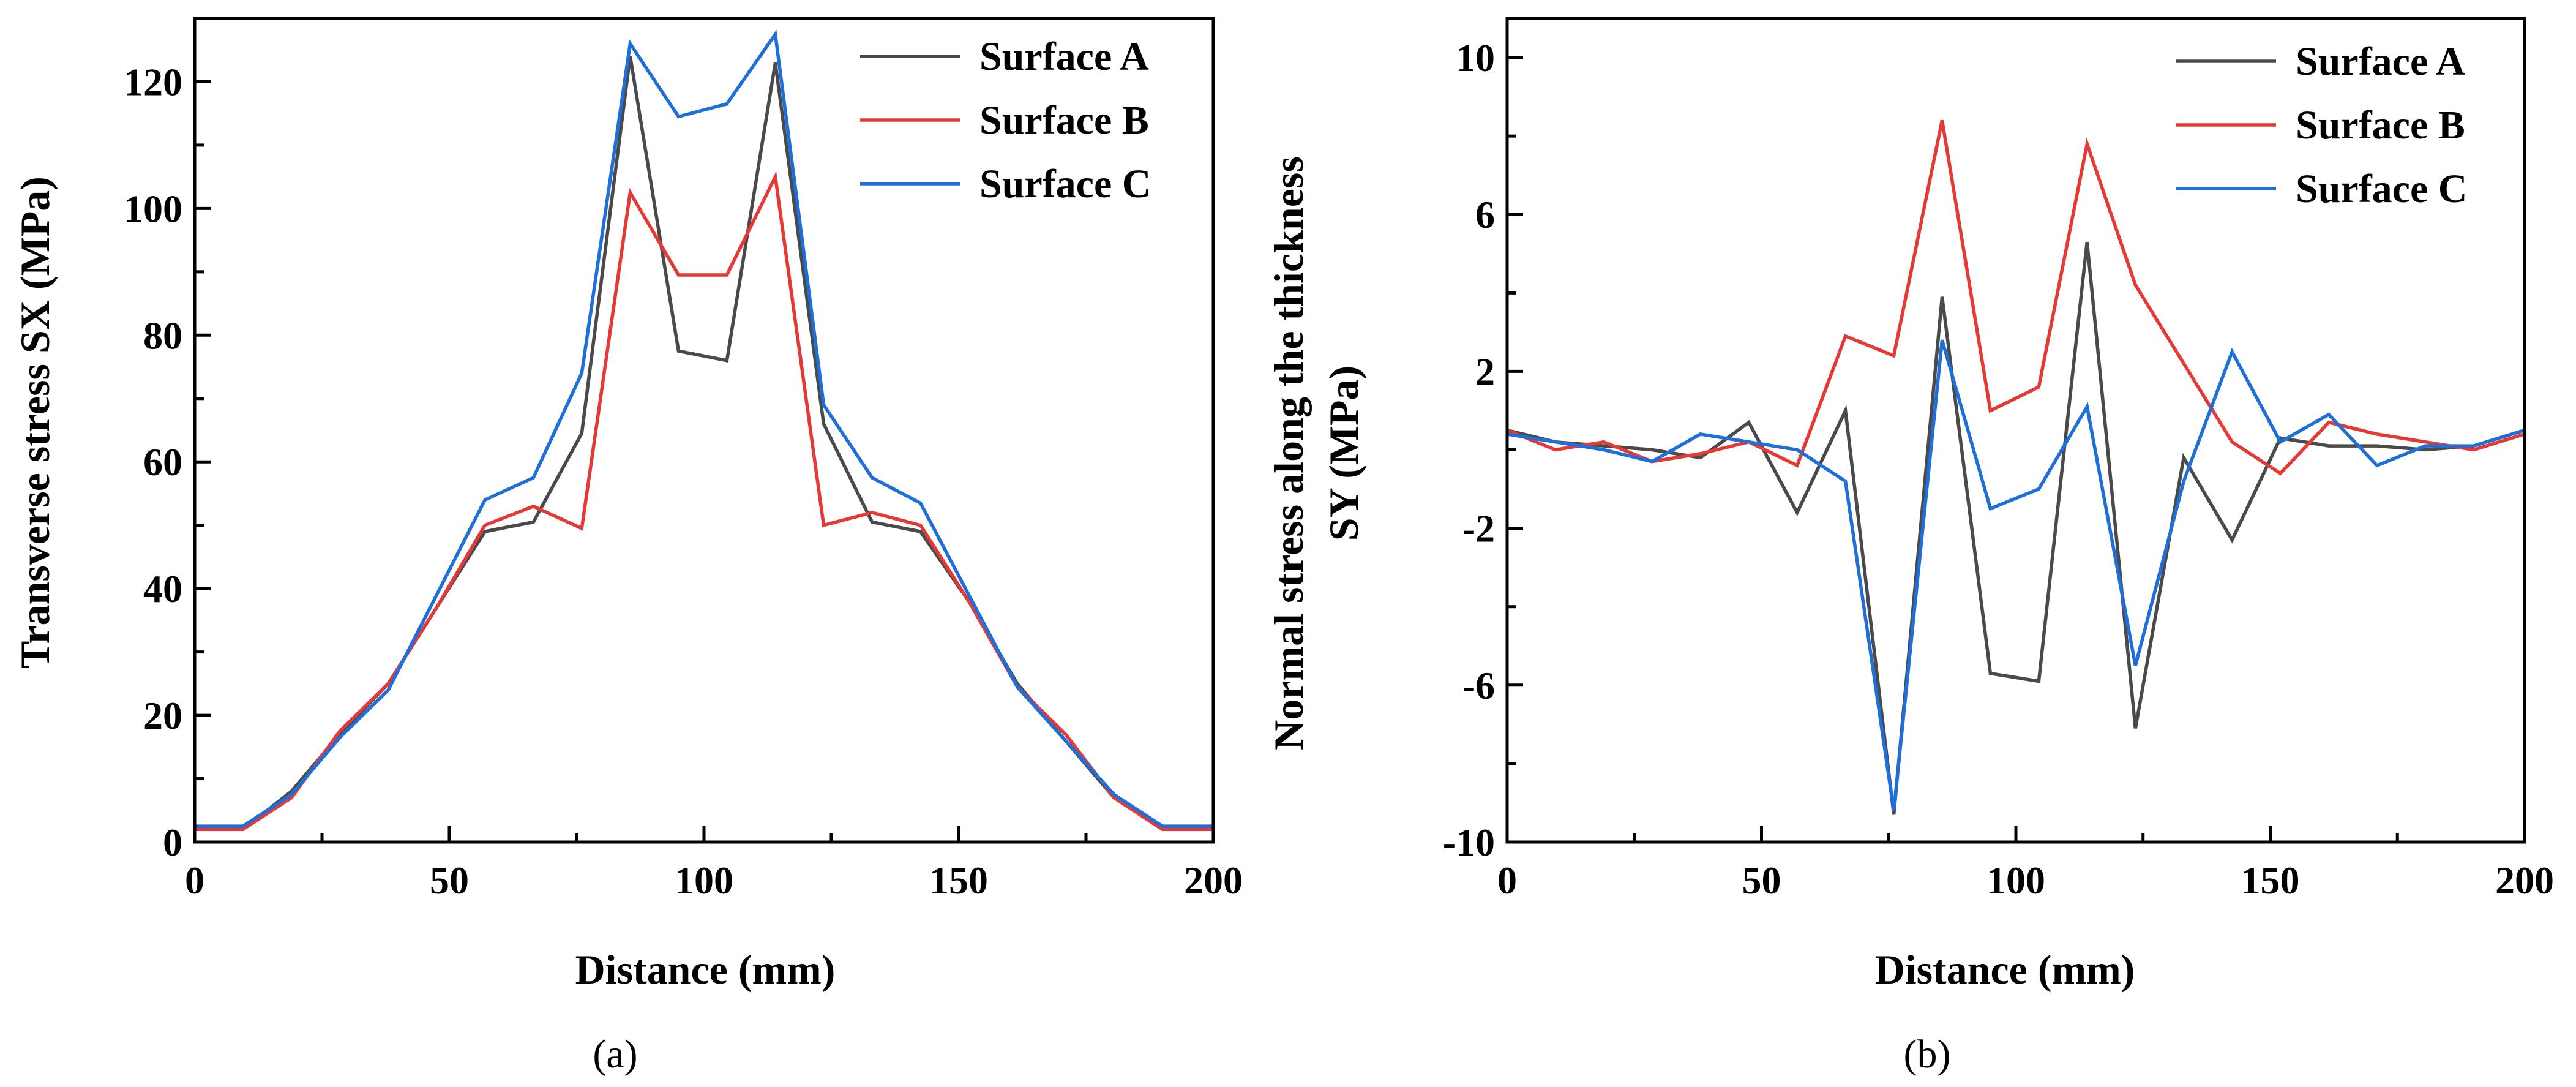 The width and height of the screenshot is (2576, 1087). I want to click on panel-b-xlabel: Distance (mm), so click(2005, 970).